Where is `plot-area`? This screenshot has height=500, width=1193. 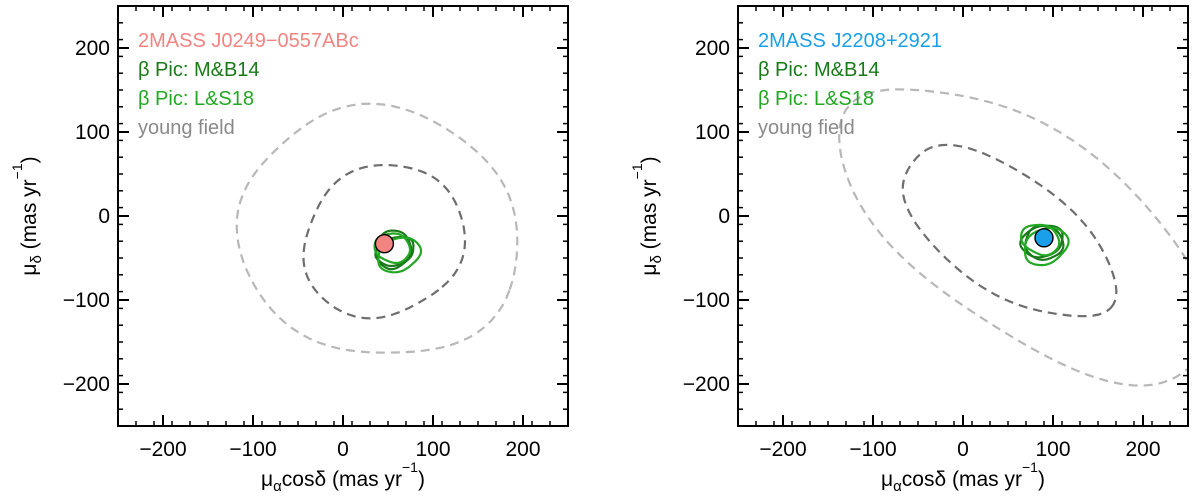
plot-area is located at coordinates (377, 228).